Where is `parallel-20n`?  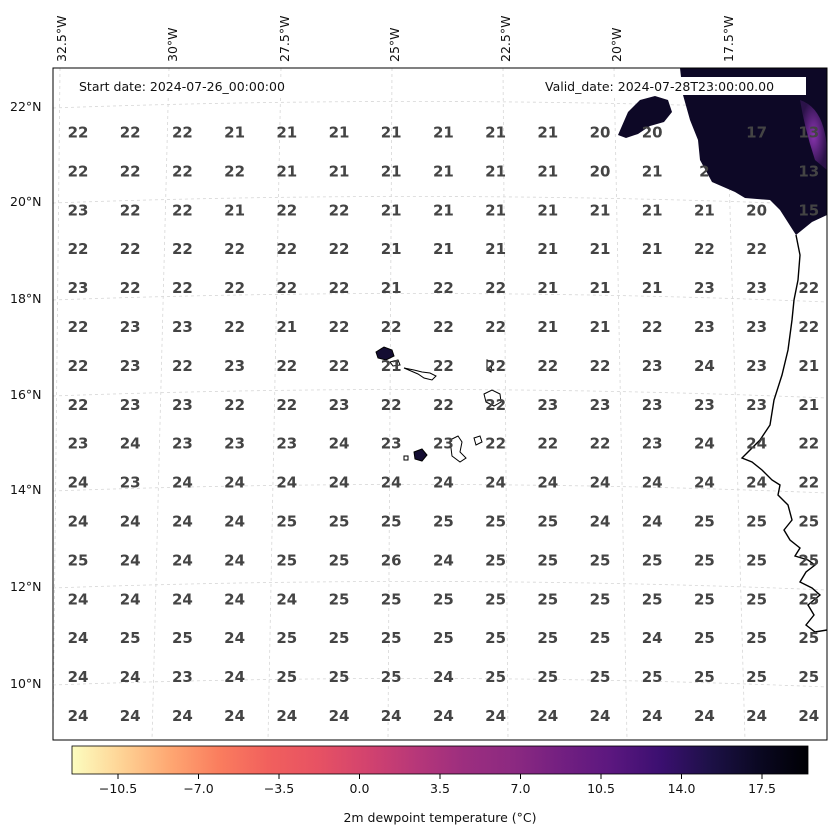
parallel-20n is located at coordinates (440, 201).